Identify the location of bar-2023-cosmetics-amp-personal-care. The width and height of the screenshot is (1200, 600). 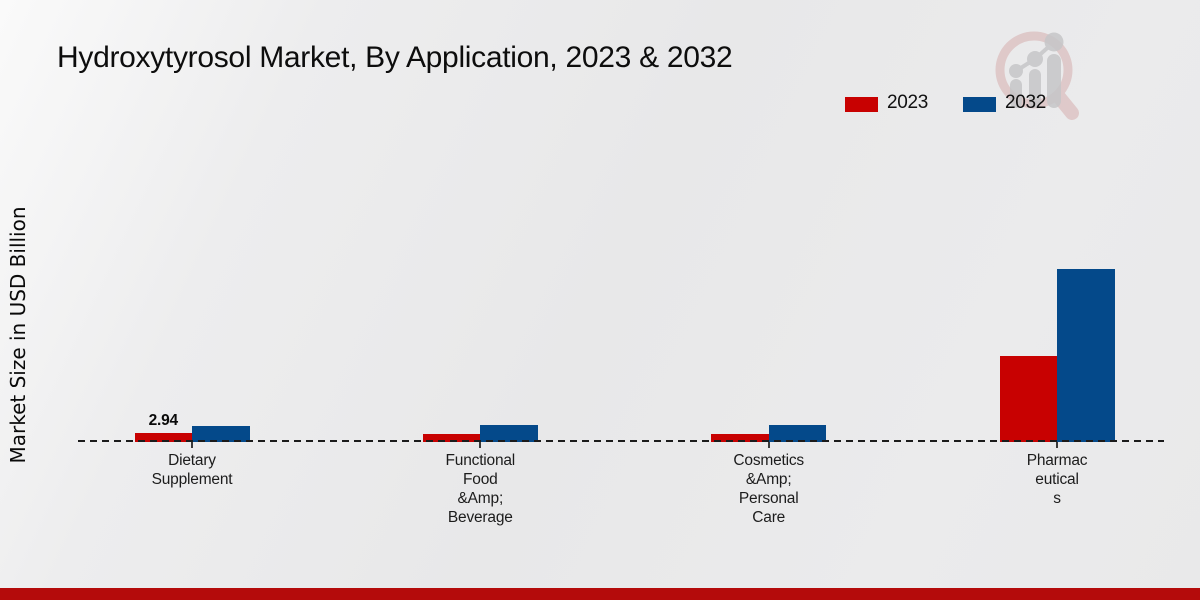
(740, 438).